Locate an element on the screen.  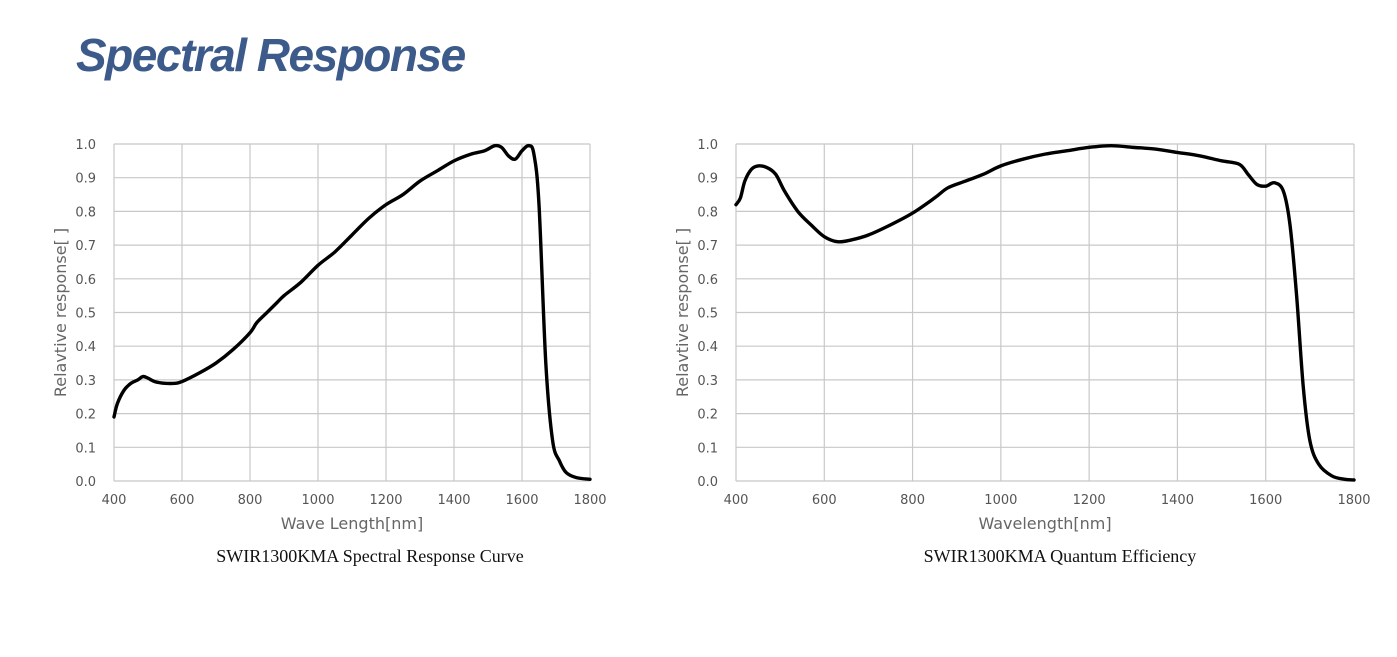
chart-caption: SWIR1300KMA Quantum Efficiency is located at coordinates (1060, 556).